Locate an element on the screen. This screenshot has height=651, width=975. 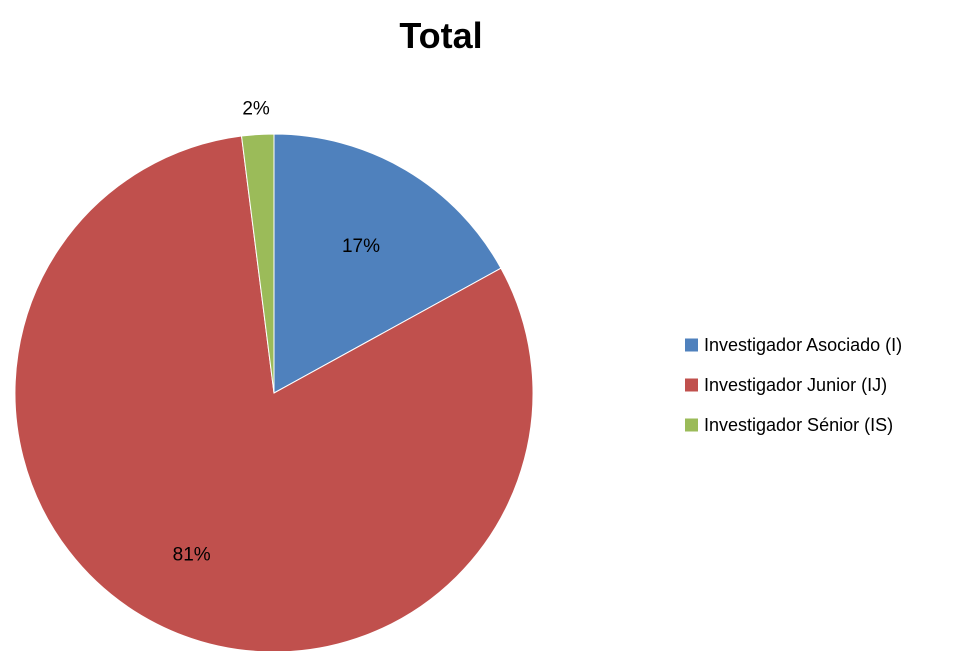
legend-label-2: Investigador Junior (IJ) is located at coordinates (795, 385).